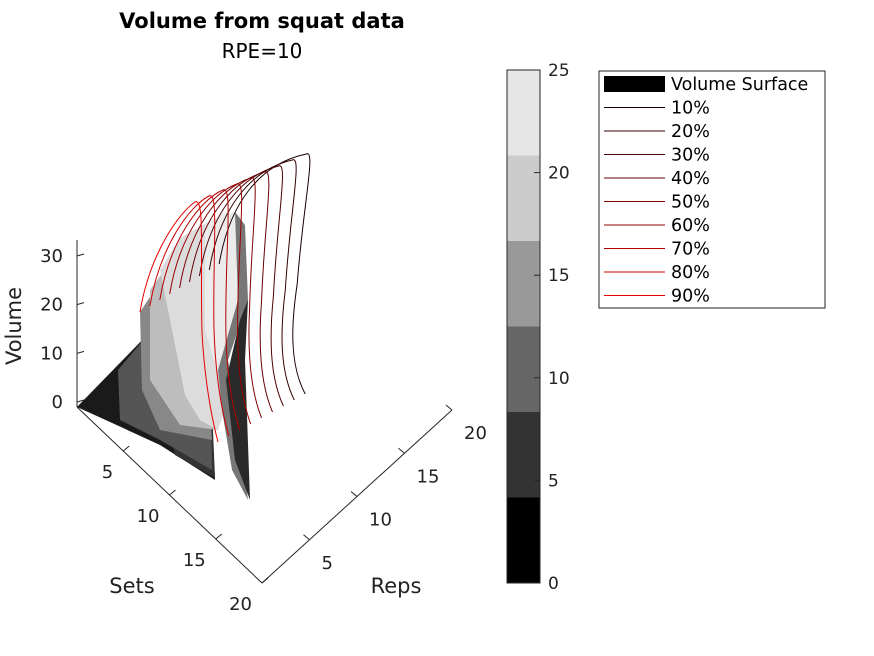 Image resolution: width=874 pixels, height=656 pixels. What do you see at coordinates (262, 51) in the screenshot?
I see `chart-subtitle: RPE=10` at bounding box center [262, 51].